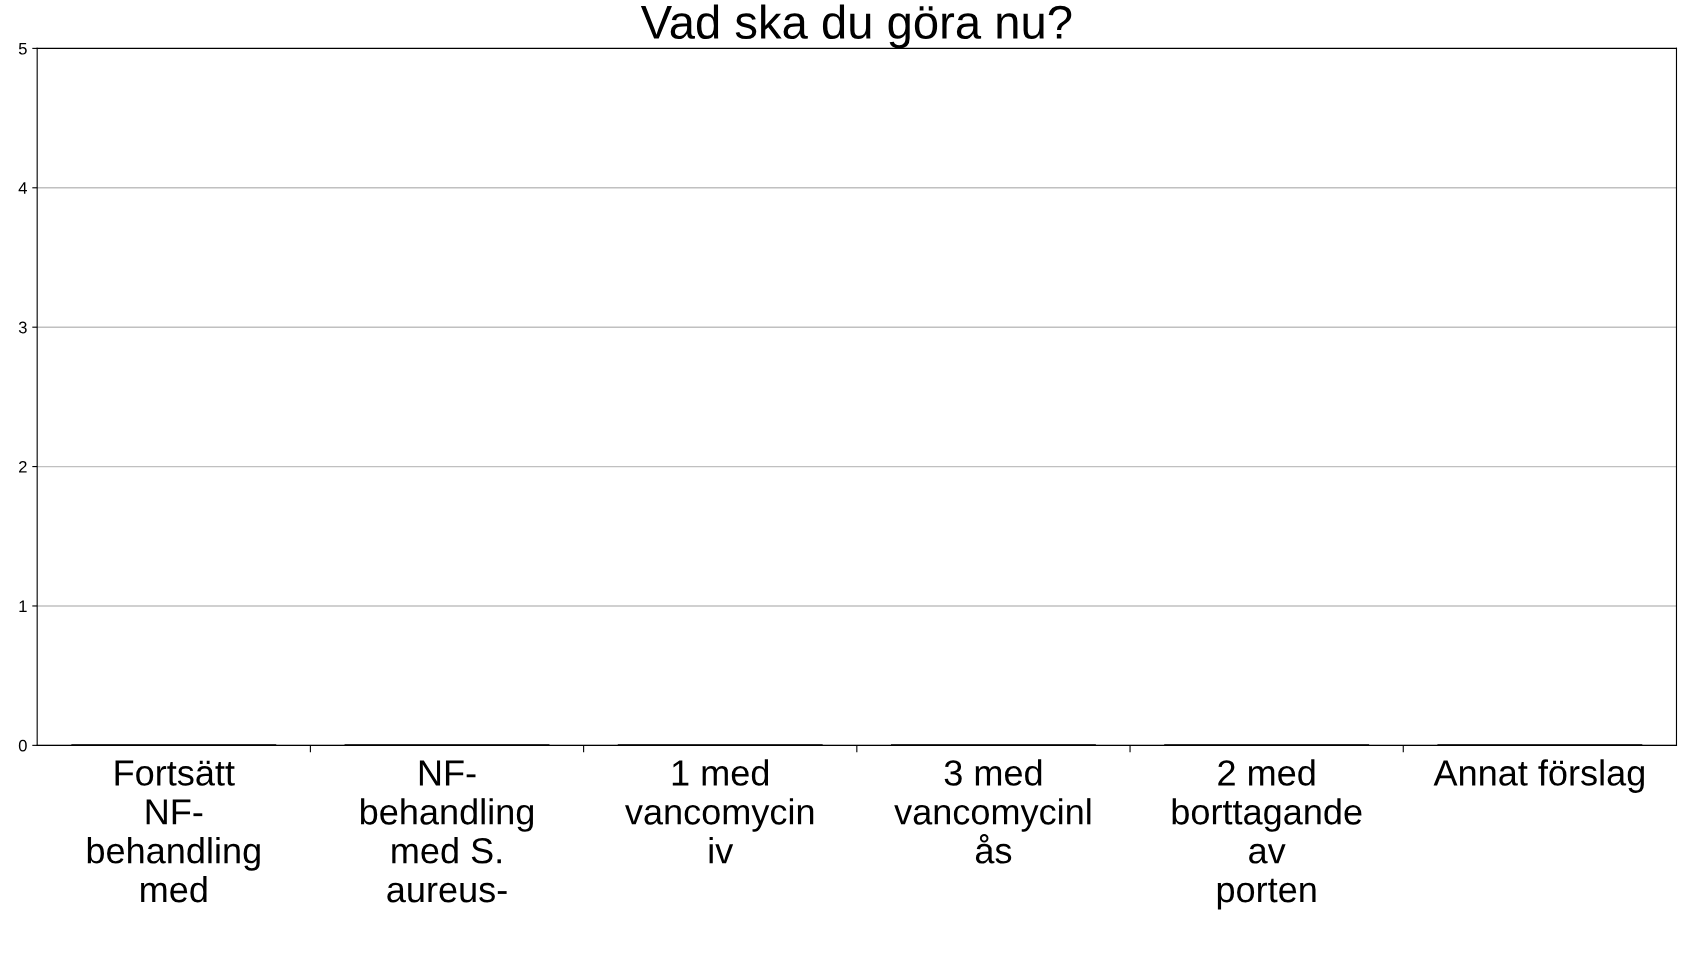 Image resolution: width=1690 pixels, height=968 pixels. I want to click on y-tick-label: 1, so click(23, 606).